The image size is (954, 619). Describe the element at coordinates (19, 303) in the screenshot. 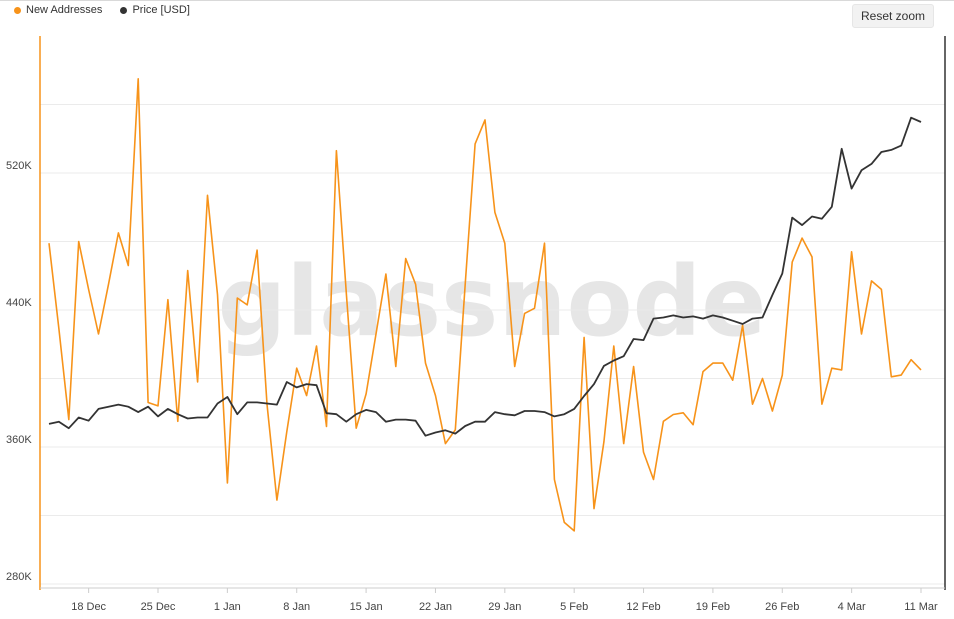

I see `y-tick-label: 440K` at that location.